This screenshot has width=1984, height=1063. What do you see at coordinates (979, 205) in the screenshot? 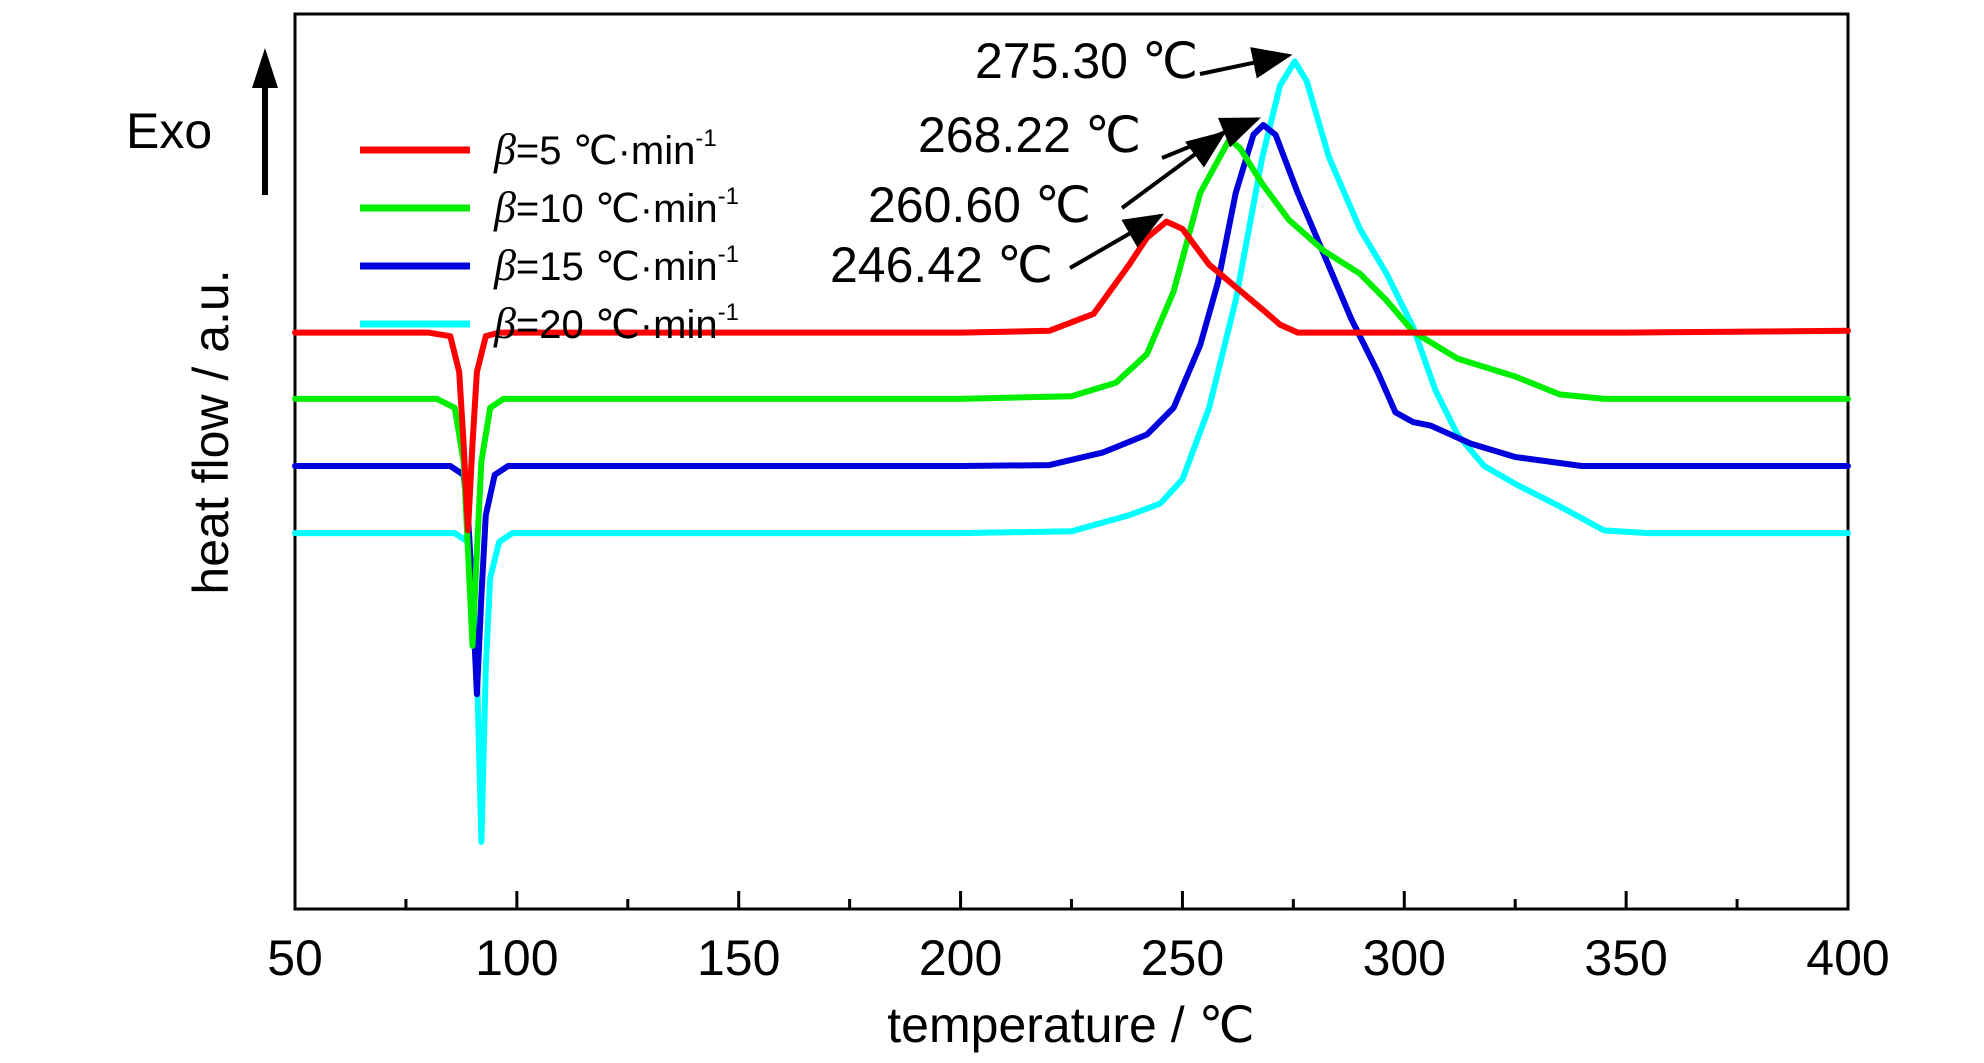
I see `peak-annotation-label: 260.60 ℃` at bounding box center [979, 205].